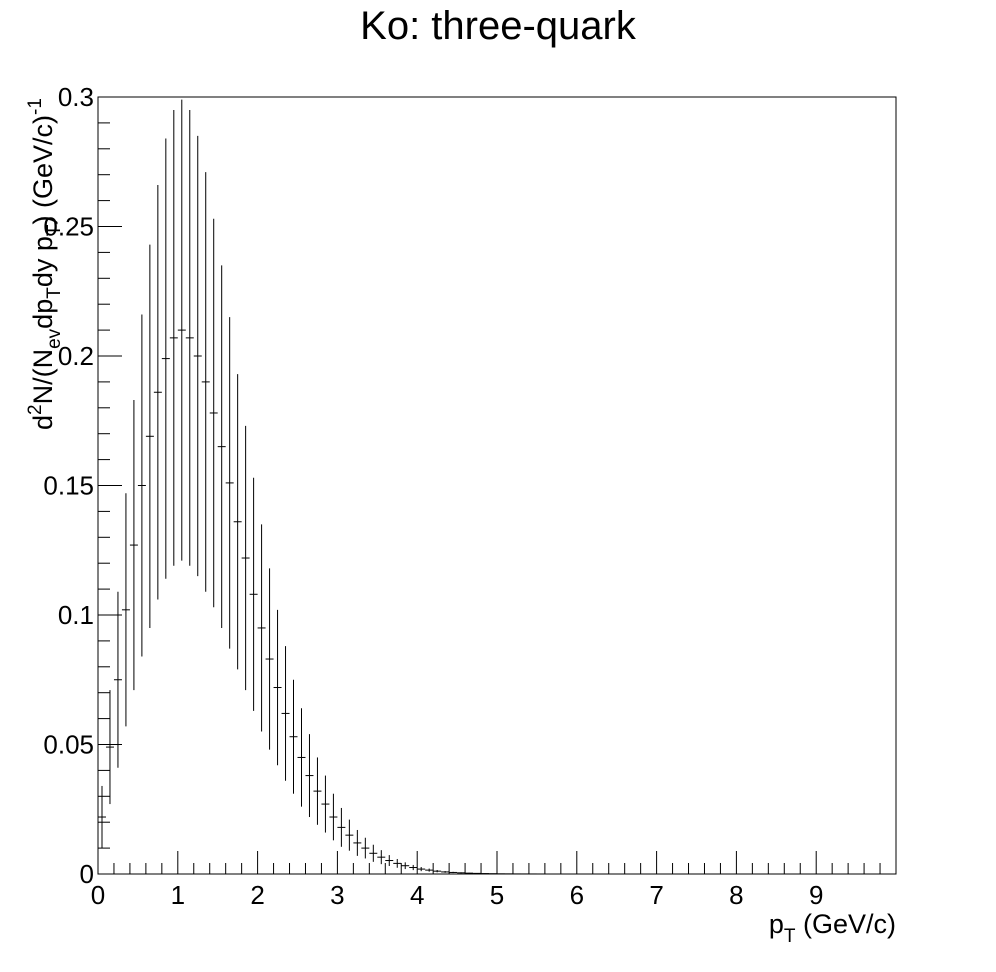  Describe the element at coordinates (45, 264) in the screenshot. I see `y-axis-label: d2N/(NevdpTdy pT) (GeV/c)-1` at that location.